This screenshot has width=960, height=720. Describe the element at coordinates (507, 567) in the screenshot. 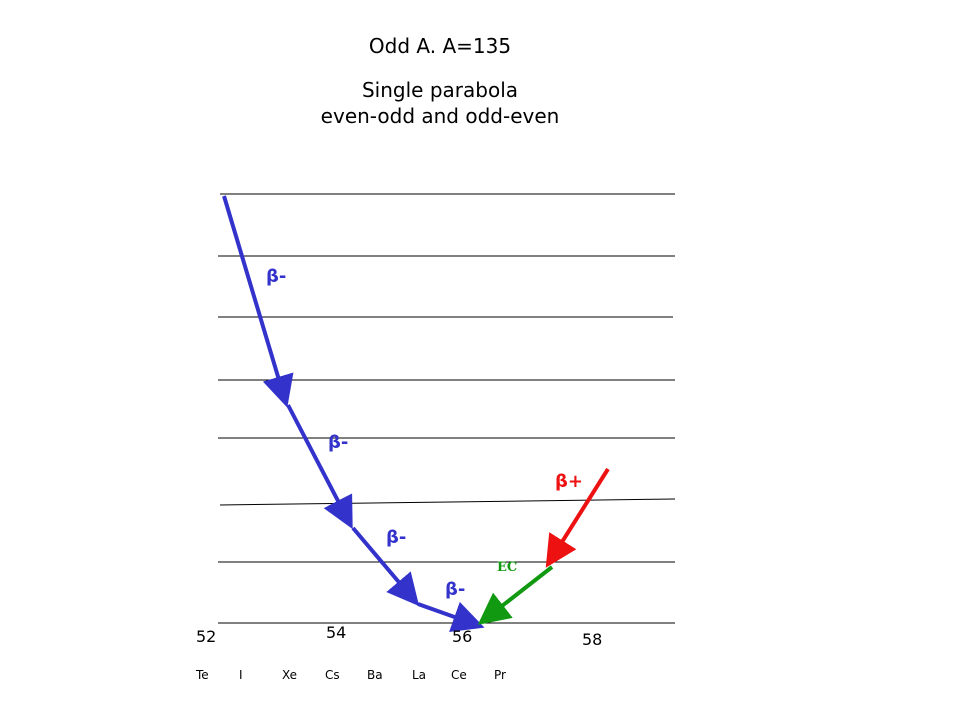

I see `ec-label: EC` at that location.